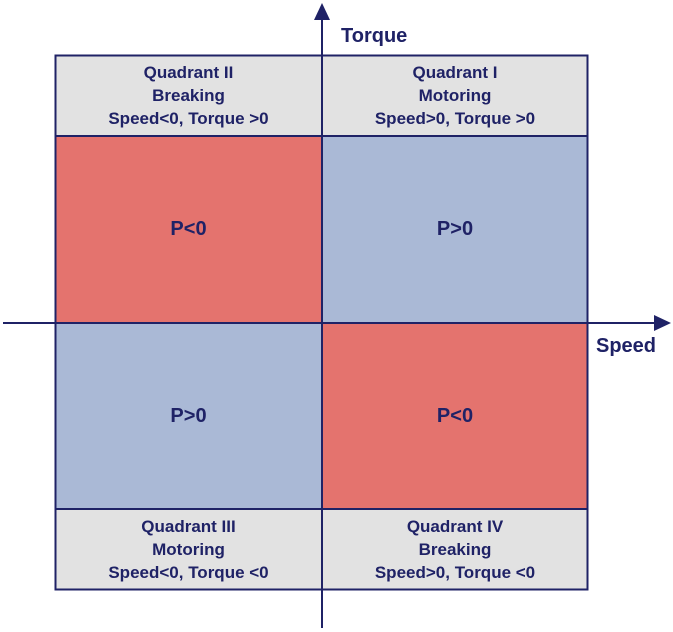 The height and width of the screenshot is (632, 673). What do you see at coordinates (322, 11) in the screenshot?
I see `torque-axis-arrowhead` at bounding box center [322, 11].